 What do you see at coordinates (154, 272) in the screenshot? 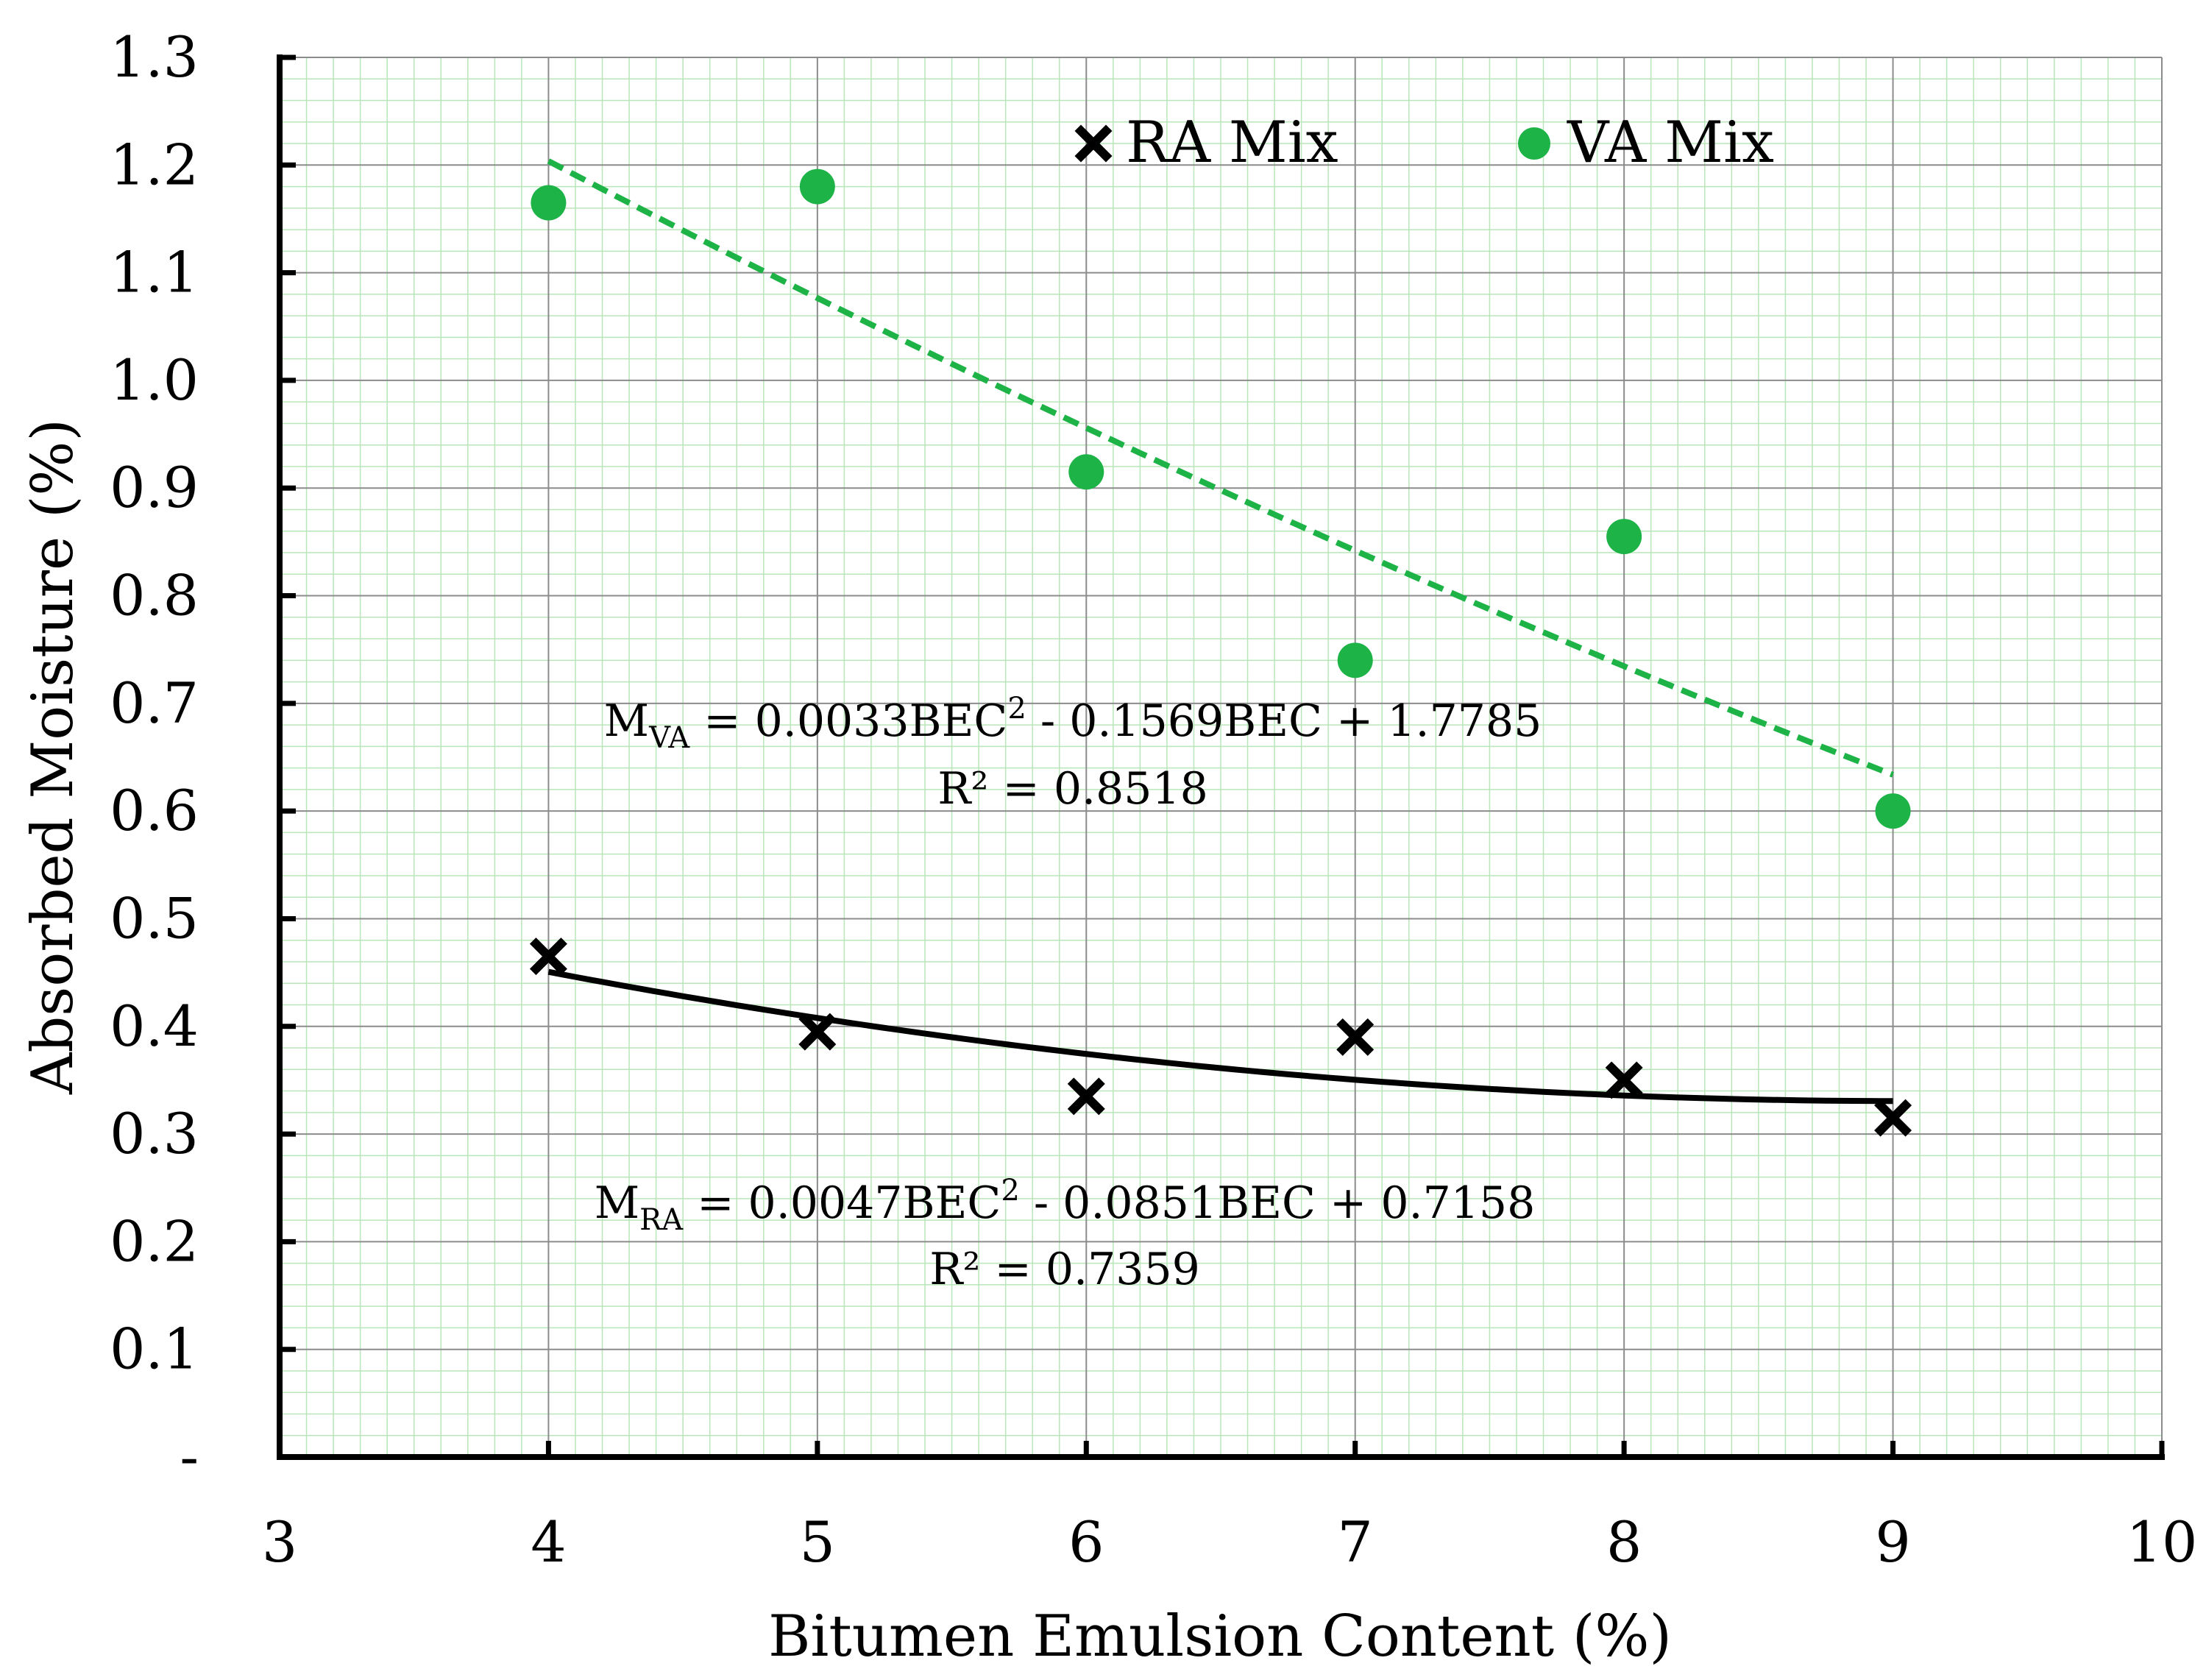
I see `y-tick-label: 1.1` at bounding box center [154, 272].